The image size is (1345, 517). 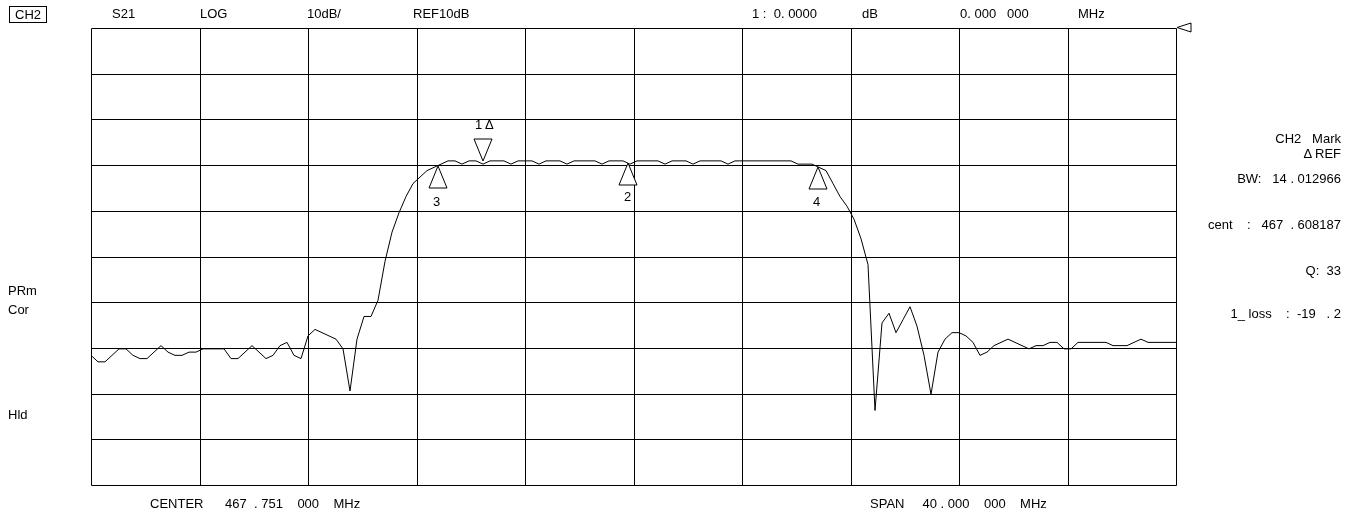 What do you see at coordinates (870, 13) in the screenshot?
I see `text: dB` at bounding box center [870, 13].